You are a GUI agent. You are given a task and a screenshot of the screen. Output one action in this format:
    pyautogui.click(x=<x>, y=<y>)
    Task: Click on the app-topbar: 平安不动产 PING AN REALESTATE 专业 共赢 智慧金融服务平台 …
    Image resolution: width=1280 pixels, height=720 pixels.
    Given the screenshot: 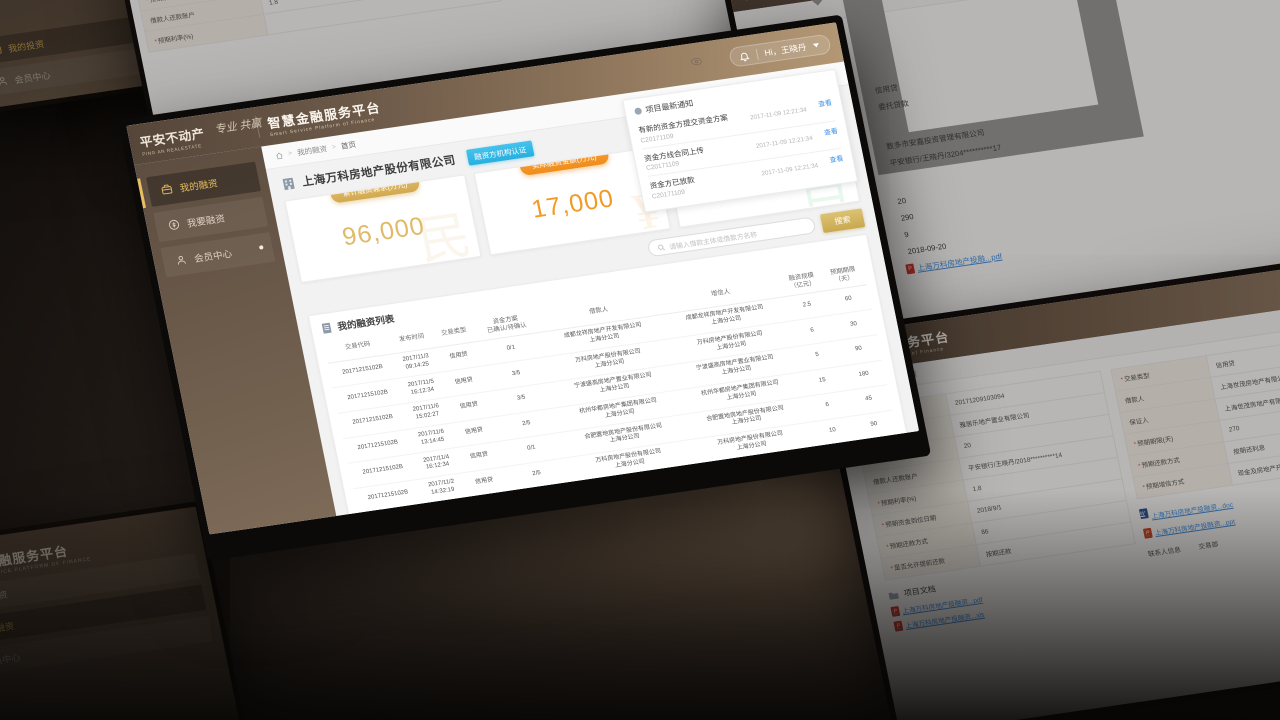 What is the action you would take?
    pyautogui.click(x=485, y=94)
    